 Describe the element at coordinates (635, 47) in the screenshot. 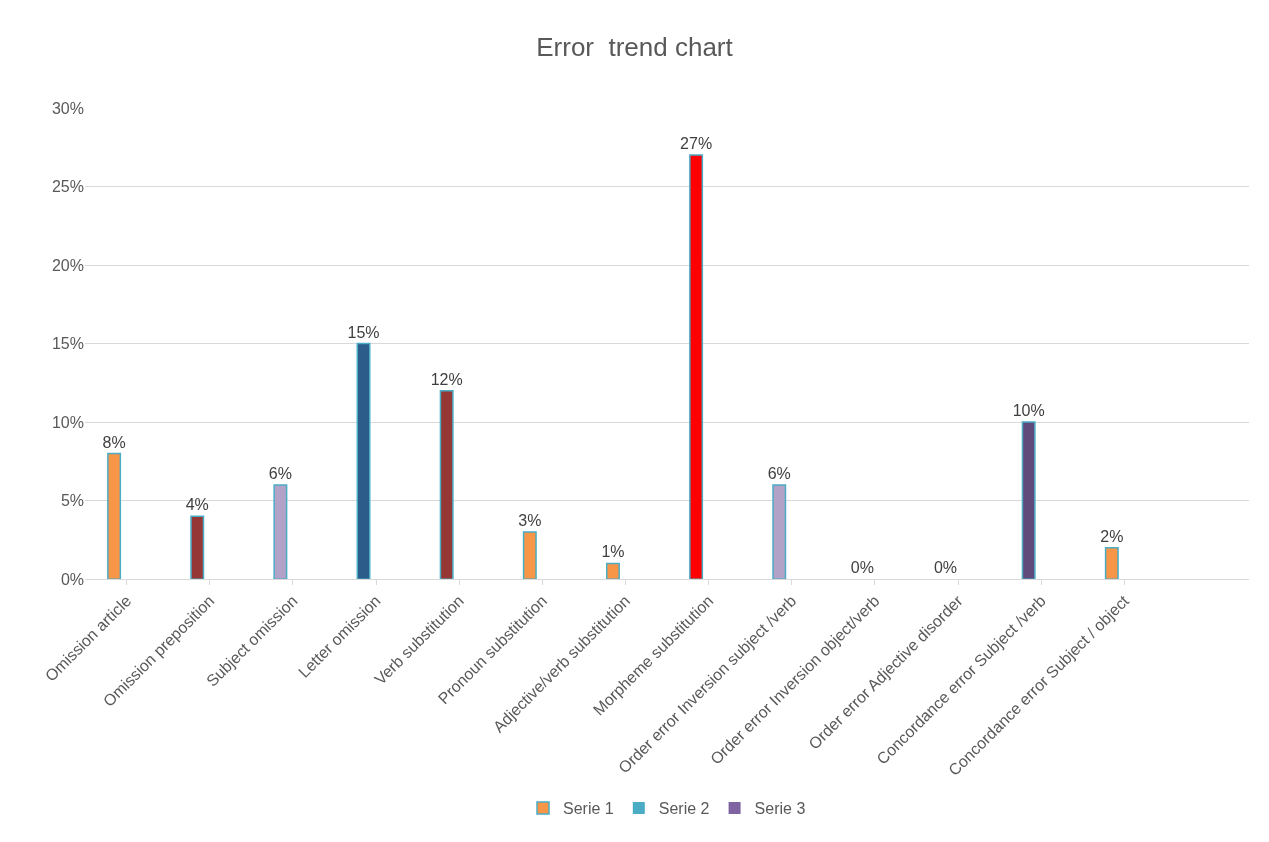

I see `chart-title: Error trend chart` at that location.